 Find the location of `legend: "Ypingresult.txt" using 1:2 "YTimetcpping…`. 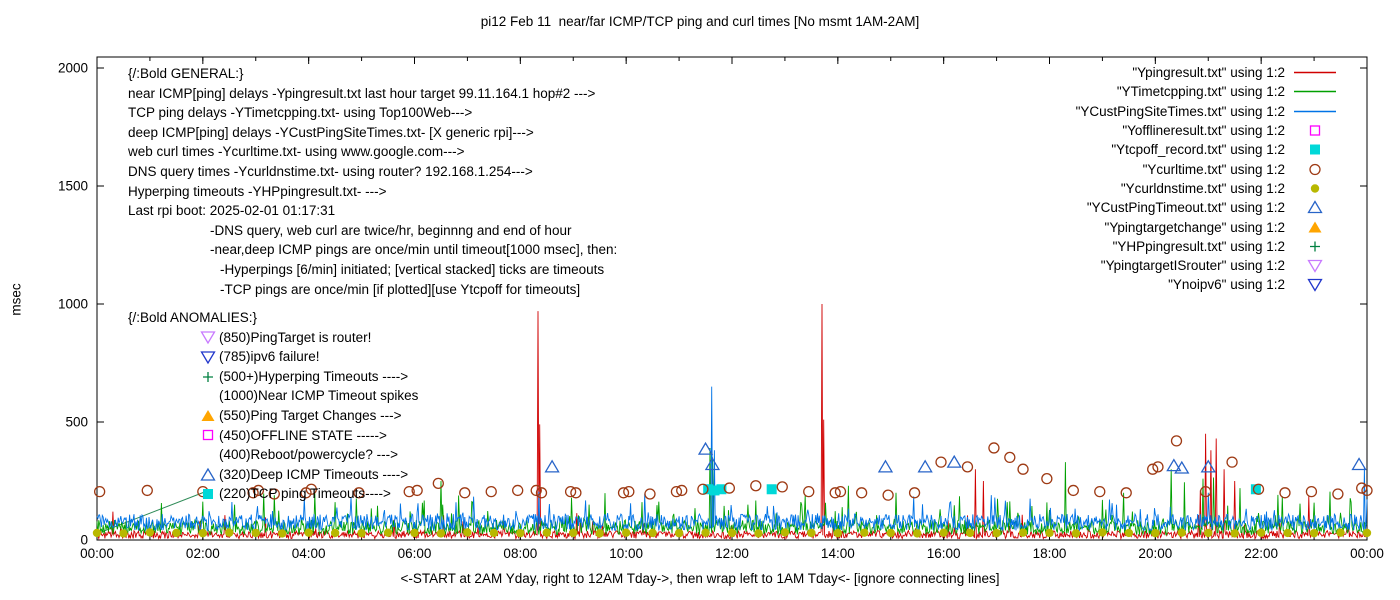

legend: "Ypingresult.txt" using 1:2 "YTimetcpping… is located at coordinates (1207, 179).